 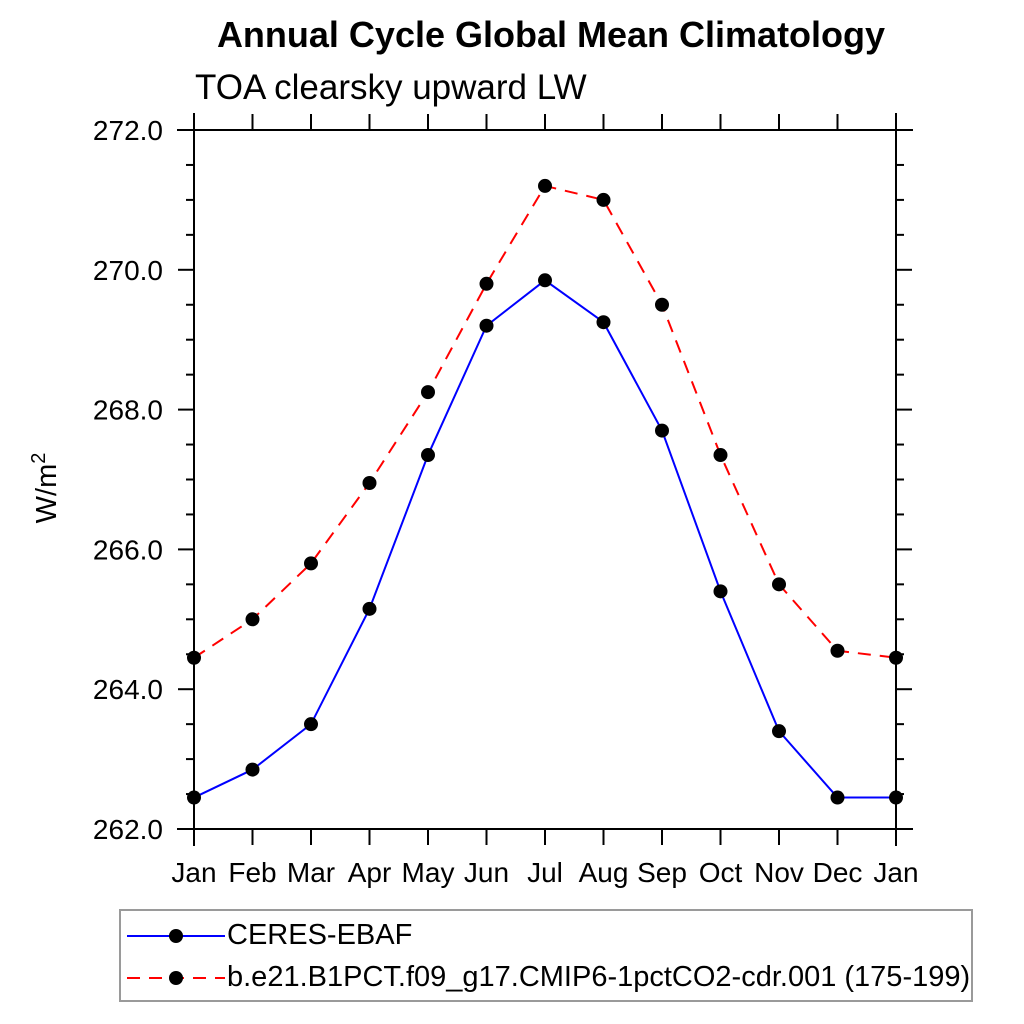 I want to click on x-tick-label: Oct, so click(x=721, y=872).